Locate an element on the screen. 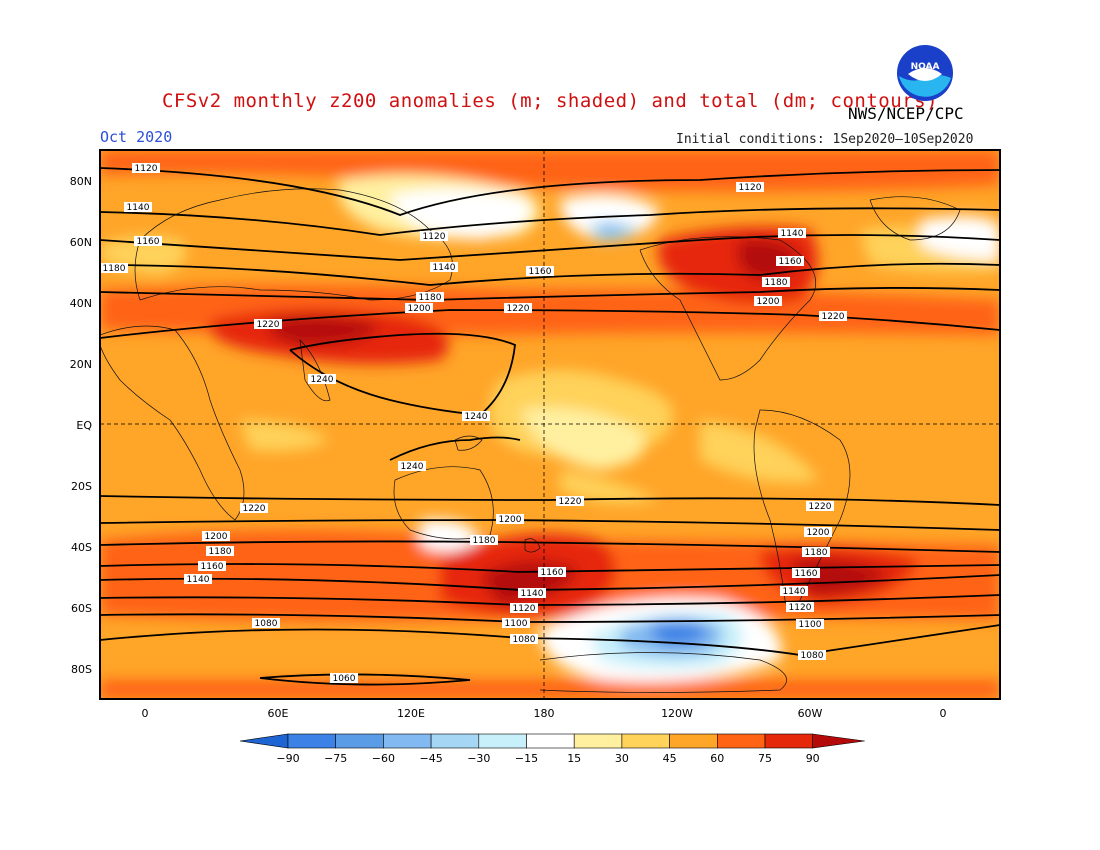  colorbar: −90 −75 −60 −45 −30 −15 15 30 45 60 75 90 is located at coordinates (552, 749).